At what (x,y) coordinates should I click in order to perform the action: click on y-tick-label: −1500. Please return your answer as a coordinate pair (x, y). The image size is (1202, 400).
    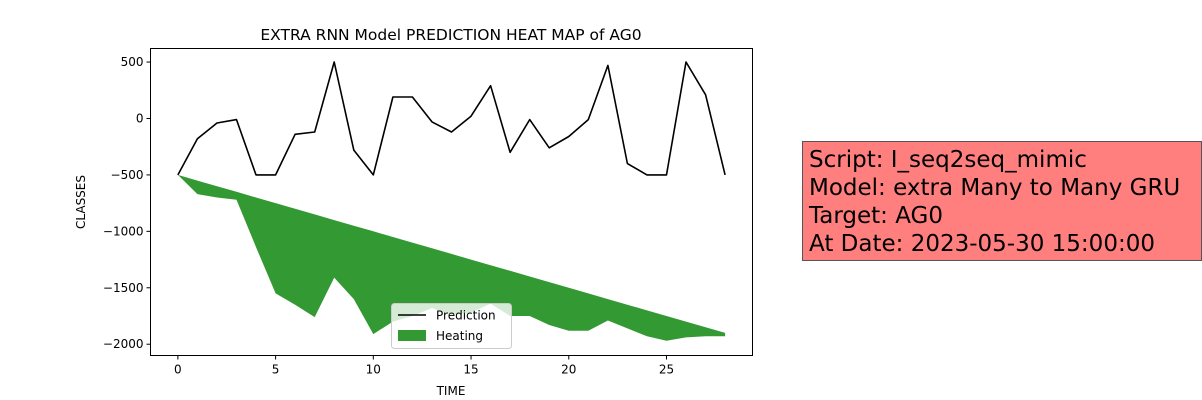
    Looking at the image, I should click on (123, 288).